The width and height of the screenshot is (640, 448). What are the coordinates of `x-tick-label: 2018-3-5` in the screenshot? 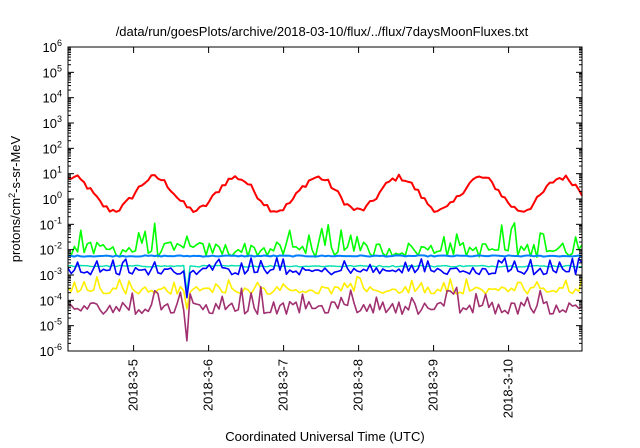 It's located at (133, 385).